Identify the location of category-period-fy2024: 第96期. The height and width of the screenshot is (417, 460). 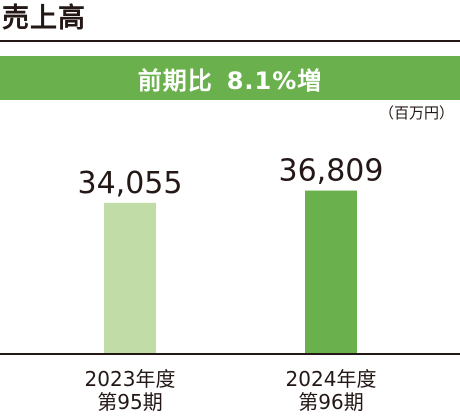
(331, 402).